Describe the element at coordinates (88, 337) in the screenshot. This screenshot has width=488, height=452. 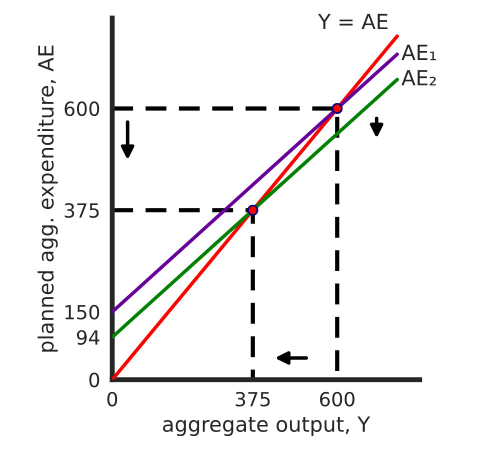
I see `y-tick-label: 94` at that location.